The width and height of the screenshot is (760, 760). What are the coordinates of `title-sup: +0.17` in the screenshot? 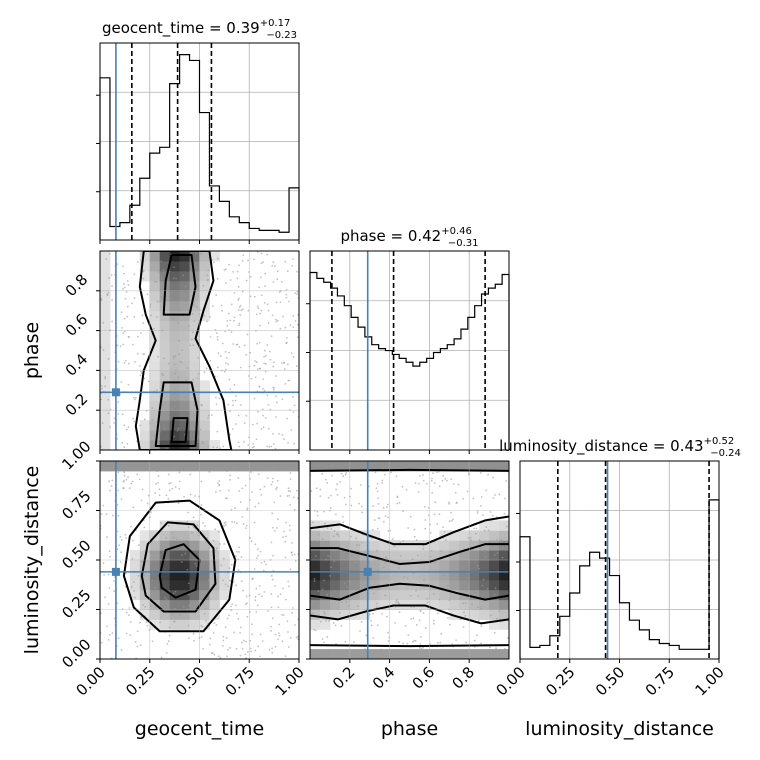 It's located at (275, 23).